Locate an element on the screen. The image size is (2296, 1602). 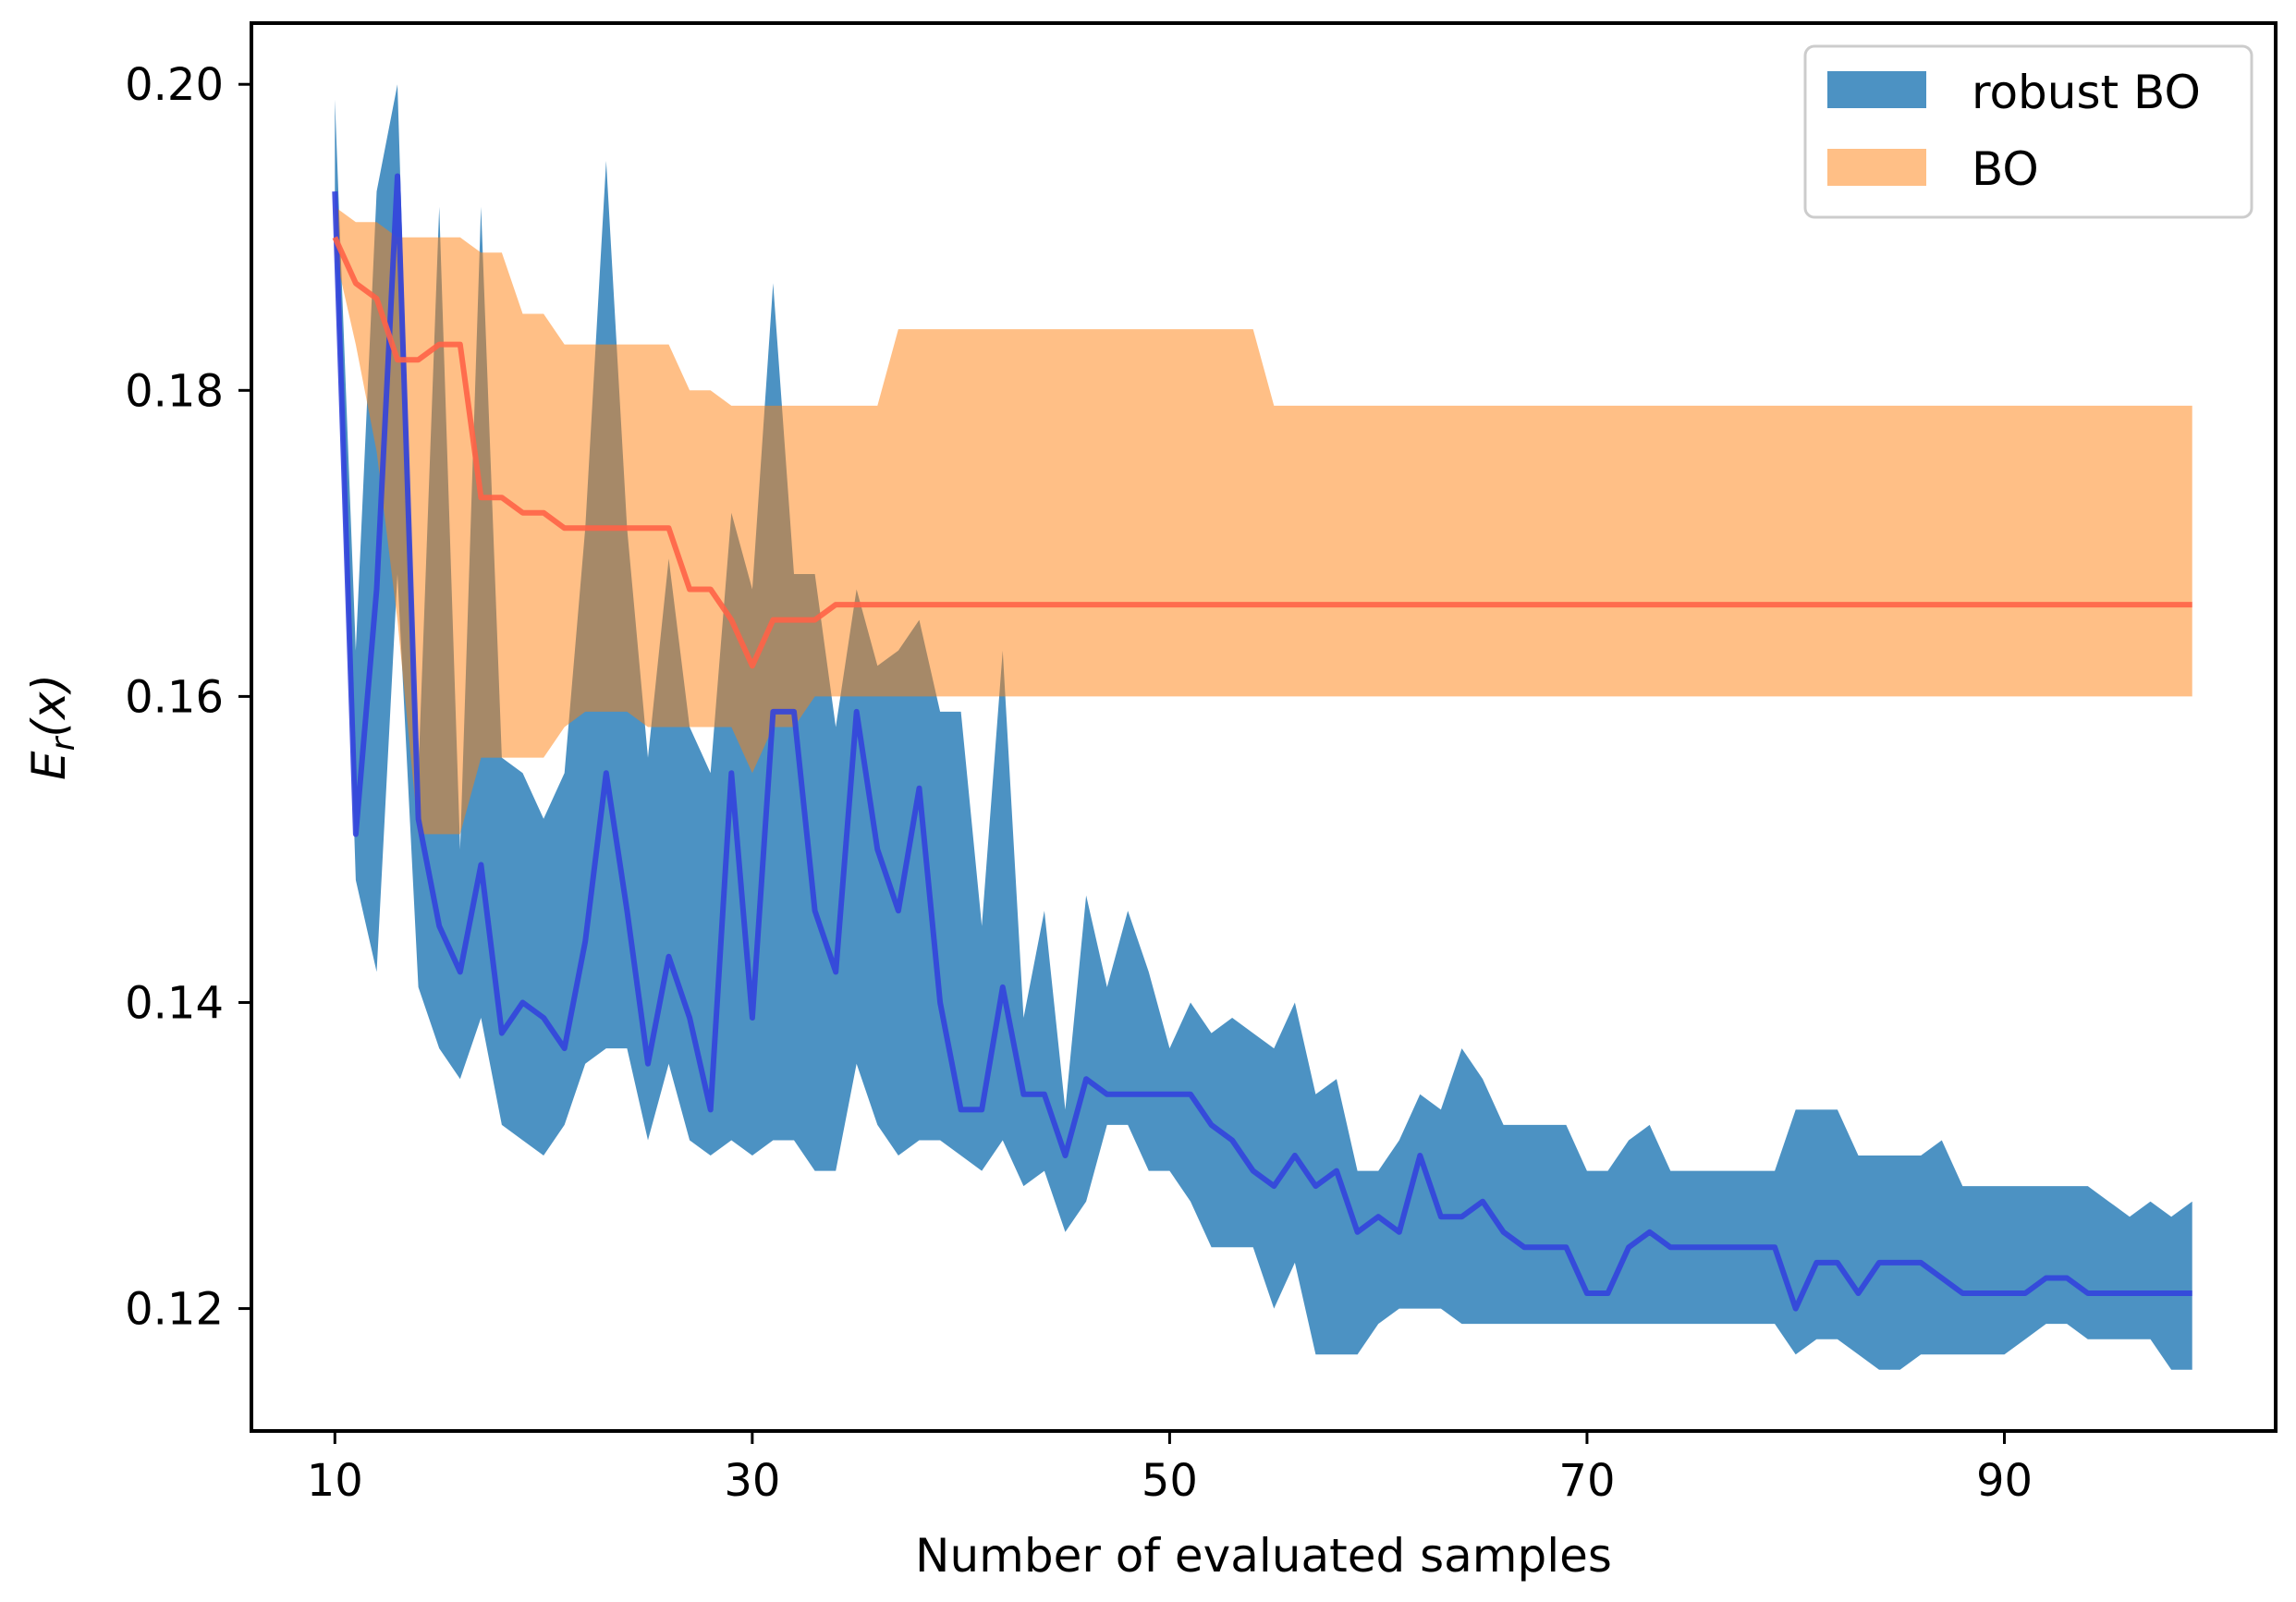
y-axis-label-paren: (x) is located at coordinates (49, 706).